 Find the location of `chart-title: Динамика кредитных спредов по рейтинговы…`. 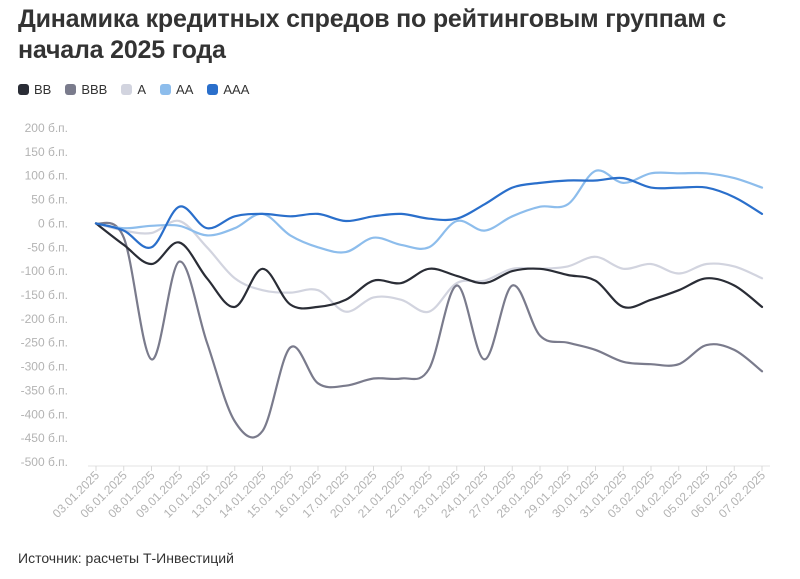

chart-title: Динамика кредитных спредов по рейтинговы… is located at coordinates (372, 34).